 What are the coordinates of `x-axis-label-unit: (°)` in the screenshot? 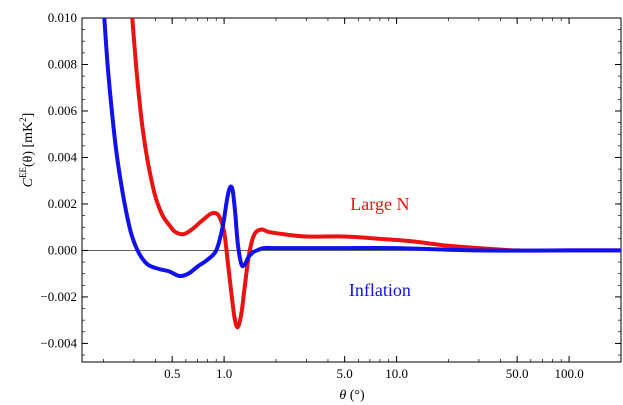 It's located at (355, 395).